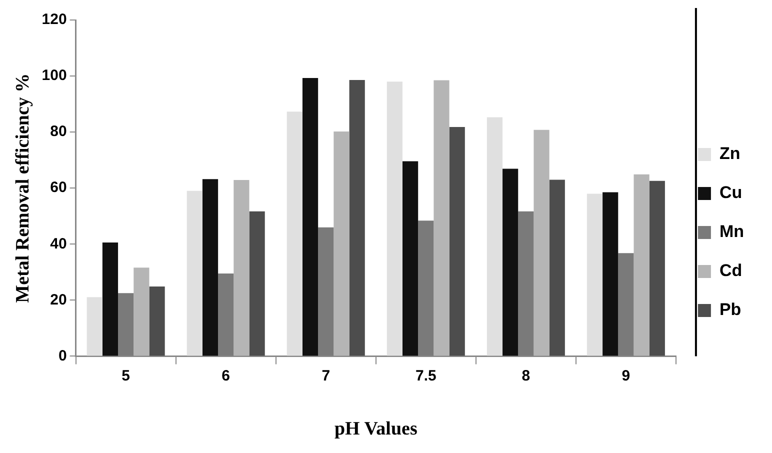  I want to click on y-tick-label: 20, so click(58, 299).